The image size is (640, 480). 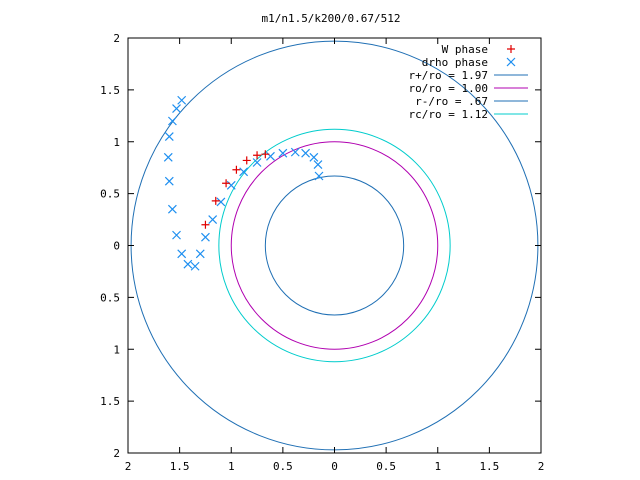 What do you see at coordinates (448, 75) in the screenshot?
I see `legend-label: r+/ro = 1.97` at bounding box center [448, 75].